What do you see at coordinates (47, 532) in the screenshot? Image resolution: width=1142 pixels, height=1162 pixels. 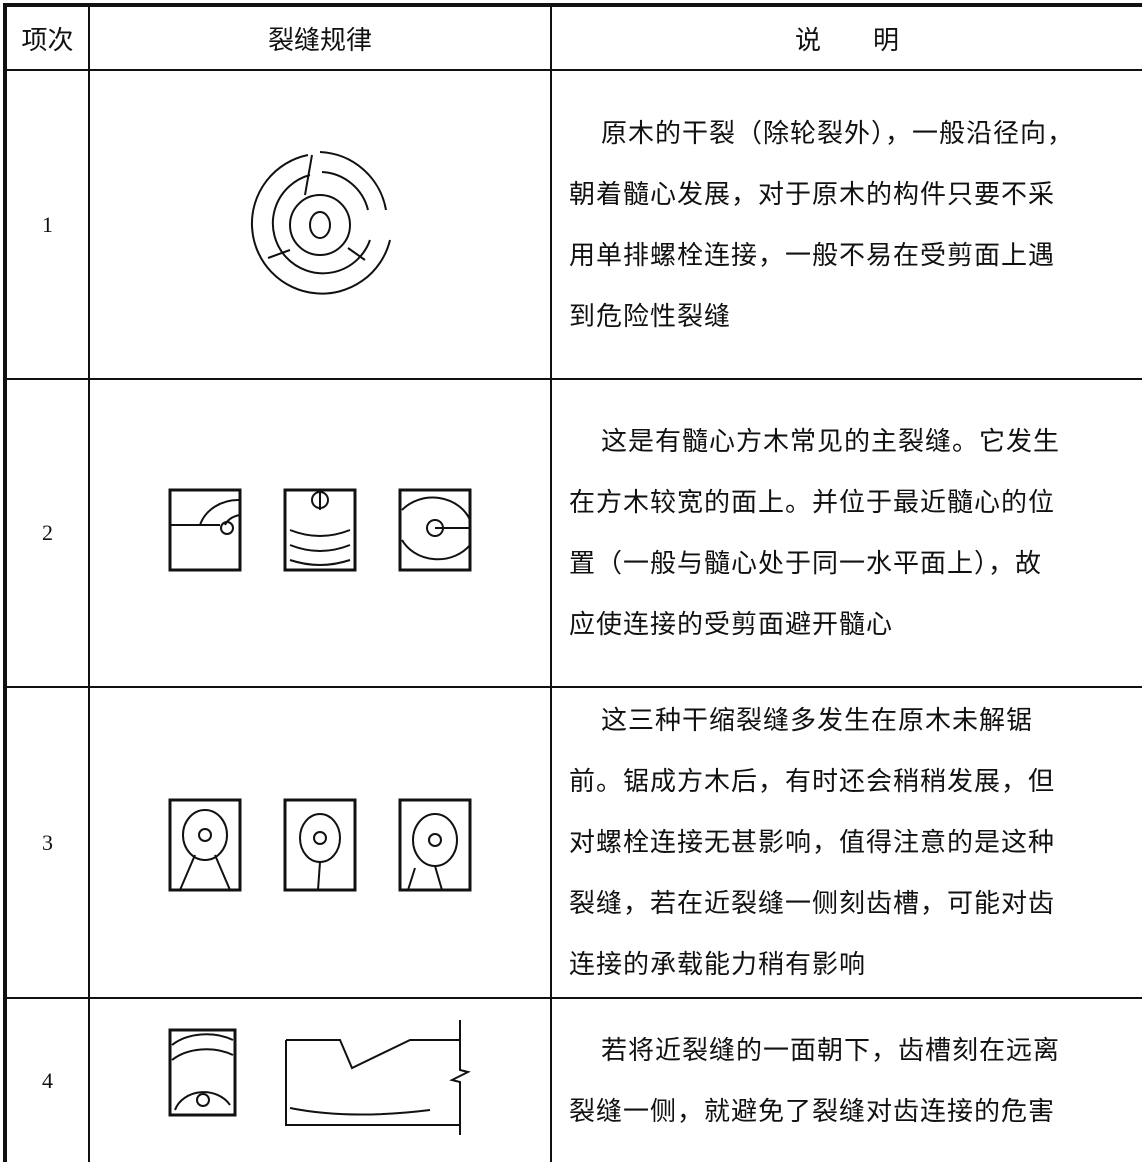 I see `row-index: 2` at bounding box center [47, 532].